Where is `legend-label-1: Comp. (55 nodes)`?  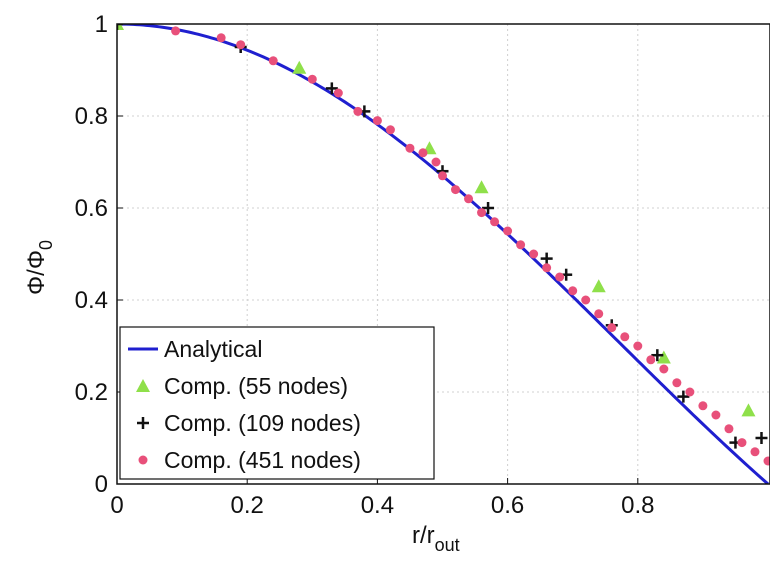
legend-label-1: Comp. (55 nodes) is located at coordinates (256, 386).